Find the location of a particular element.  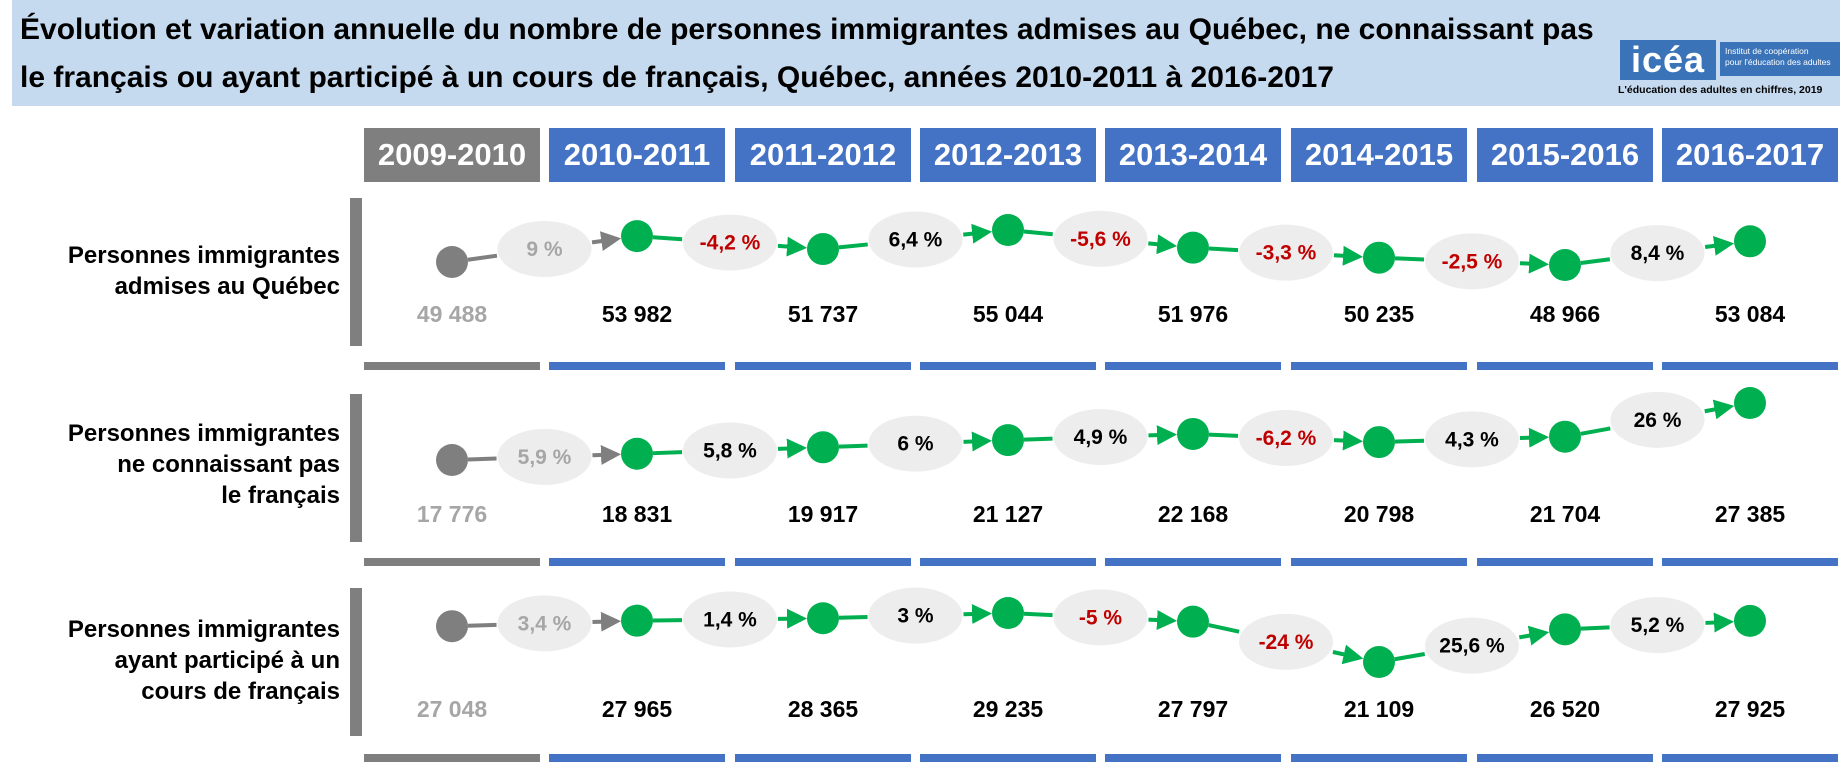

value-label: 20 798 is located at coordinates (1379, 514).